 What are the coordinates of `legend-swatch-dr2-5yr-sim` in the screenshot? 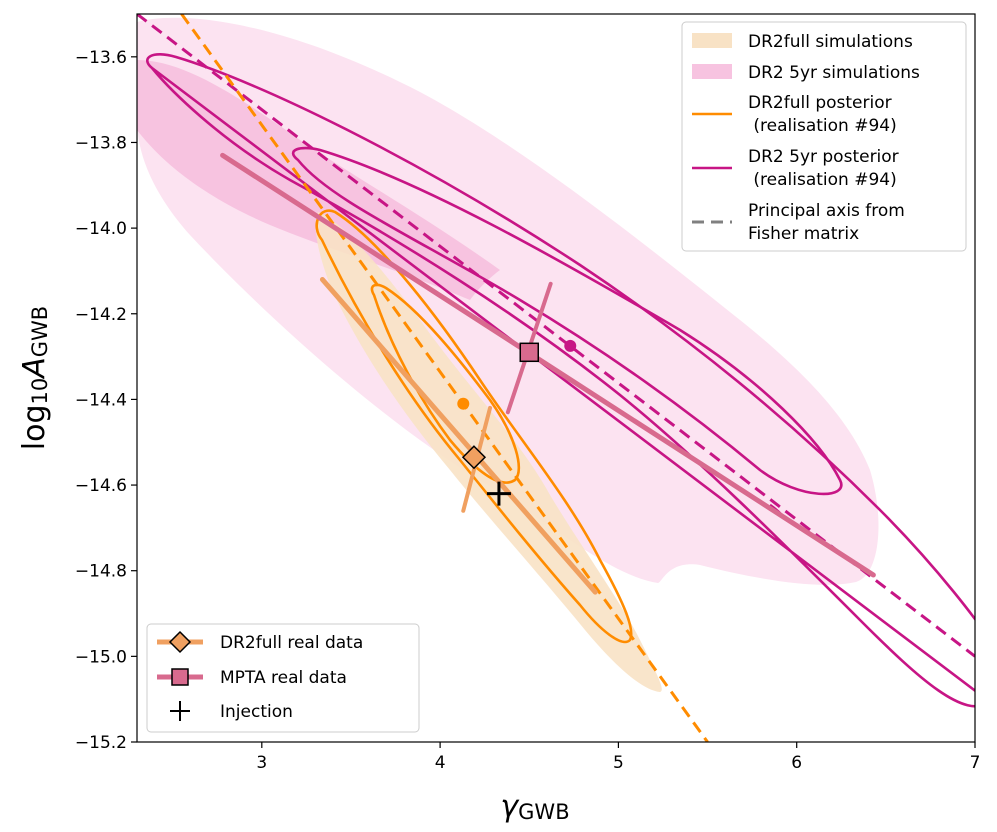 It's located at (712, 71).